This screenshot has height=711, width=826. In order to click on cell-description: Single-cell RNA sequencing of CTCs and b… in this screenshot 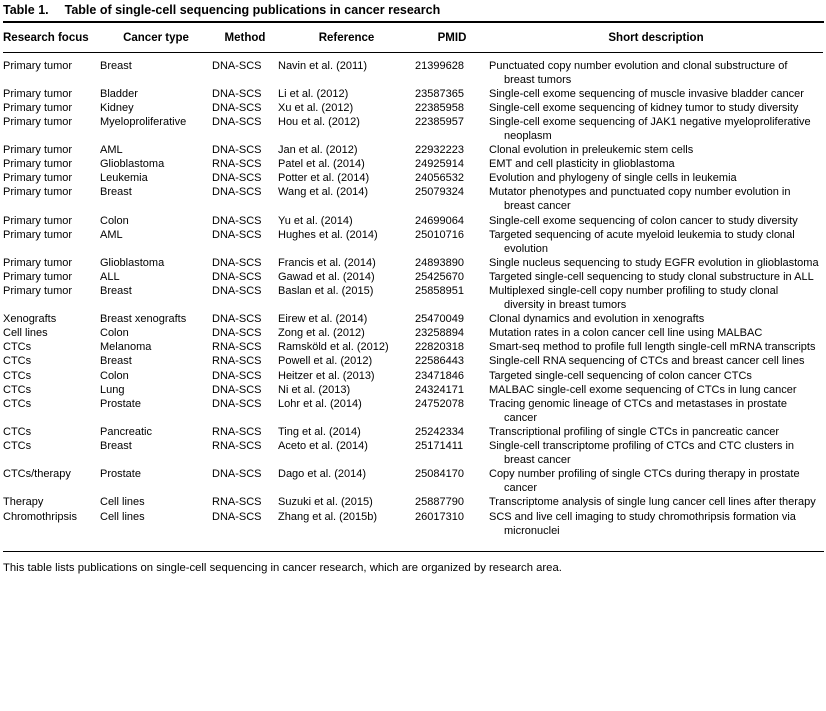, I will do `click(647, 361)`.